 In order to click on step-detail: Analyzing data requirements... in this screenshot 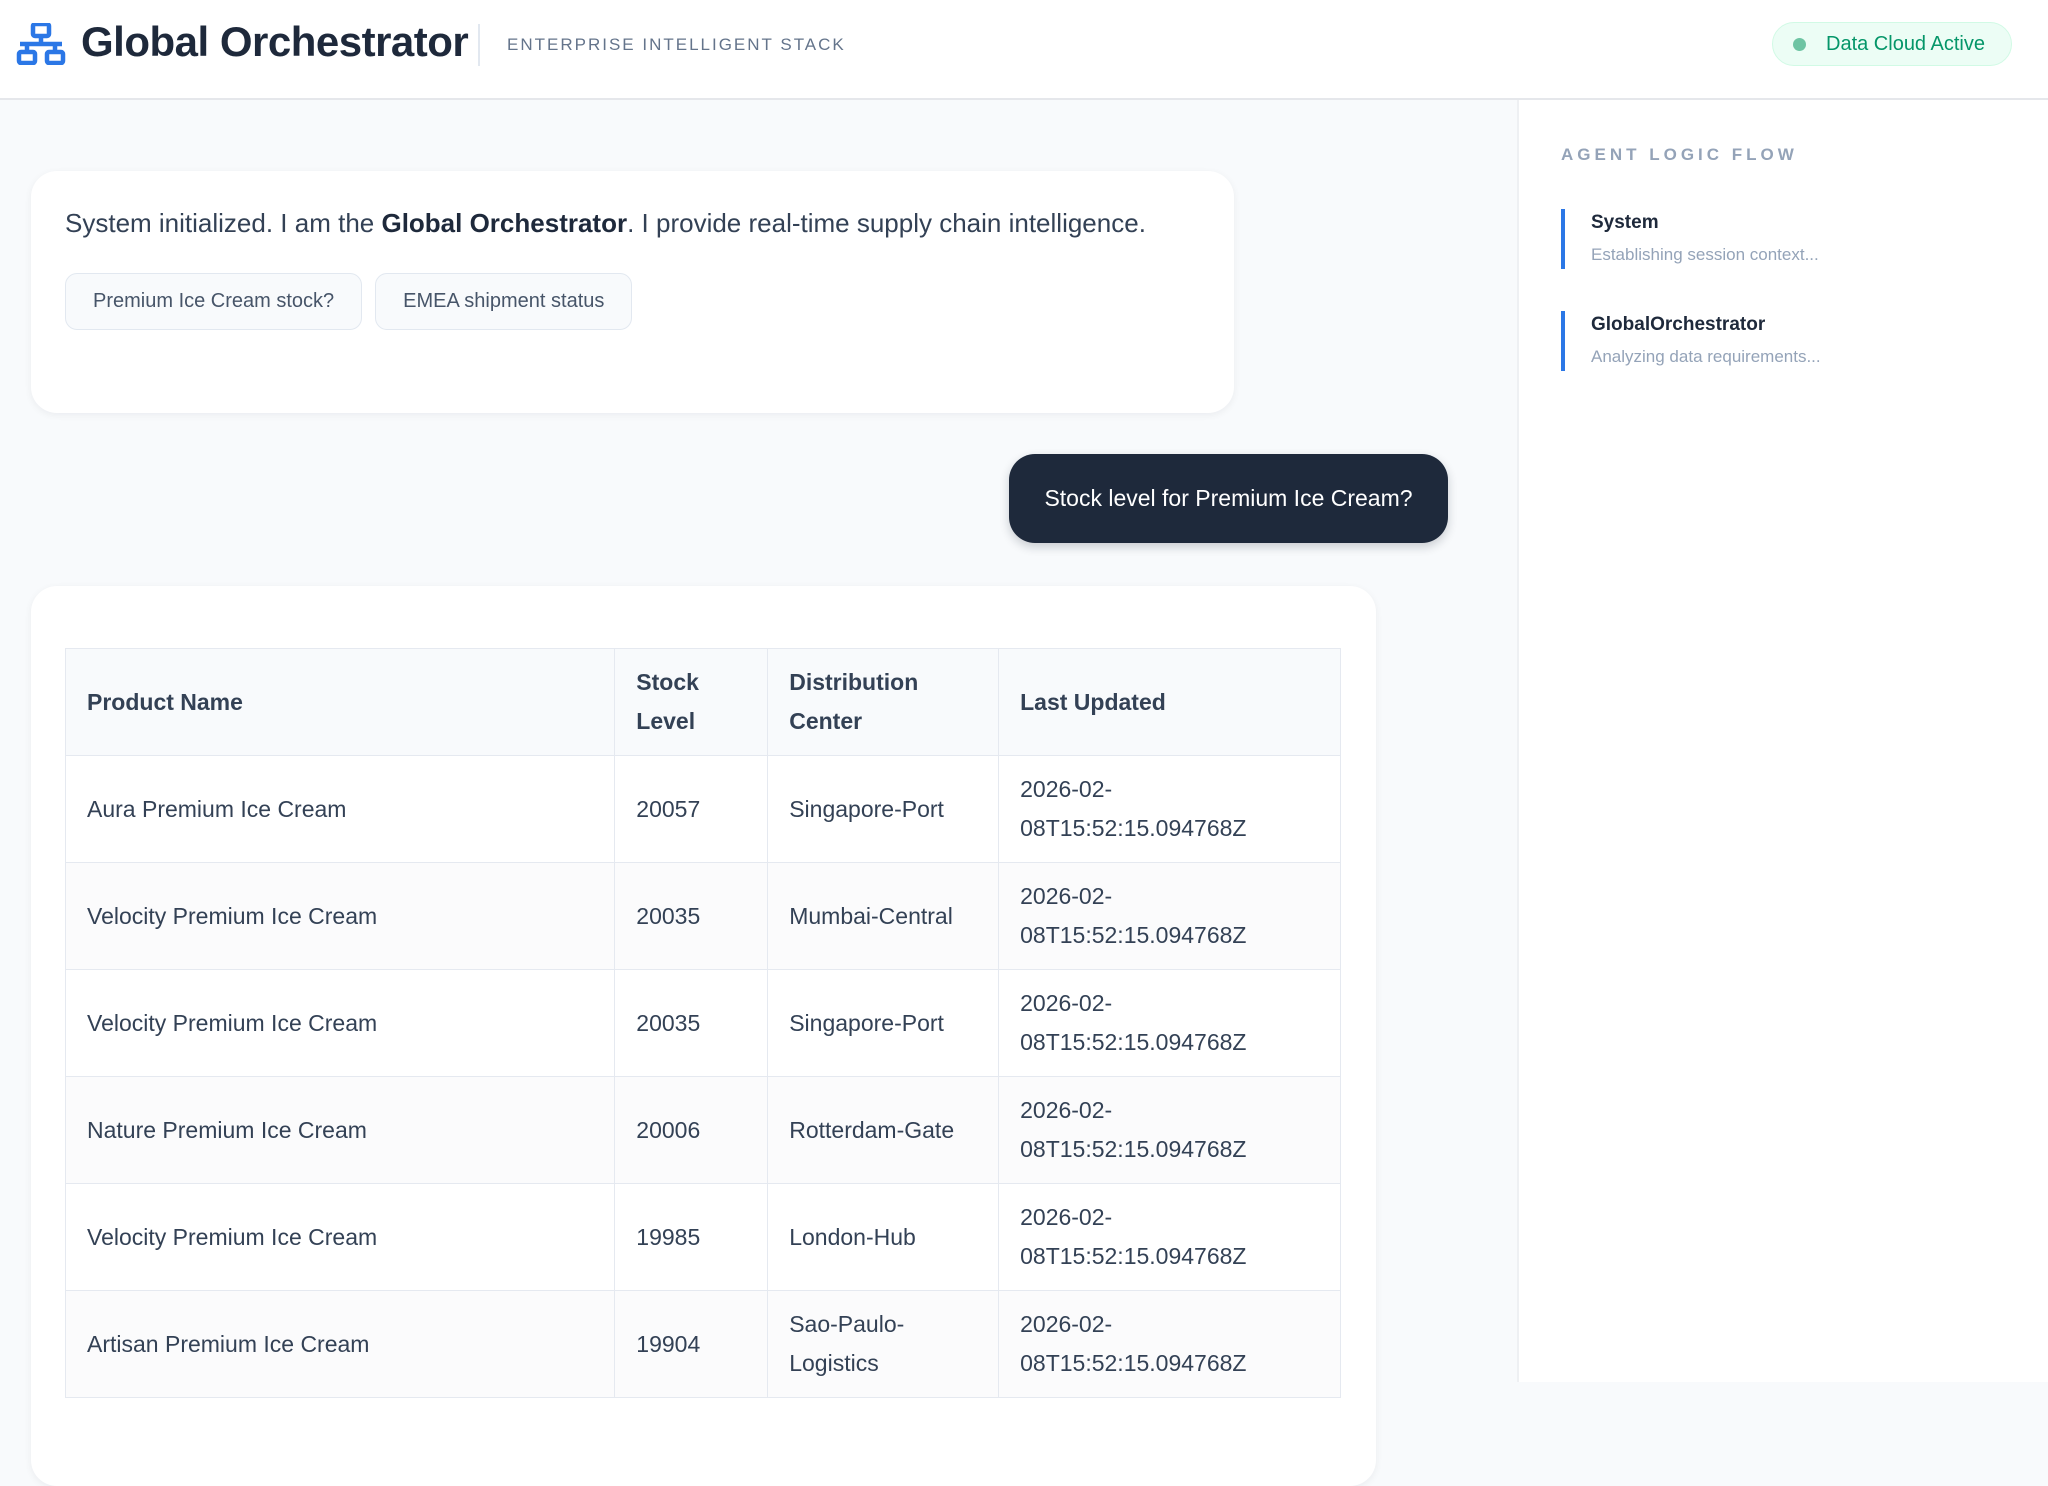, I will do `click(1706, 356)`.